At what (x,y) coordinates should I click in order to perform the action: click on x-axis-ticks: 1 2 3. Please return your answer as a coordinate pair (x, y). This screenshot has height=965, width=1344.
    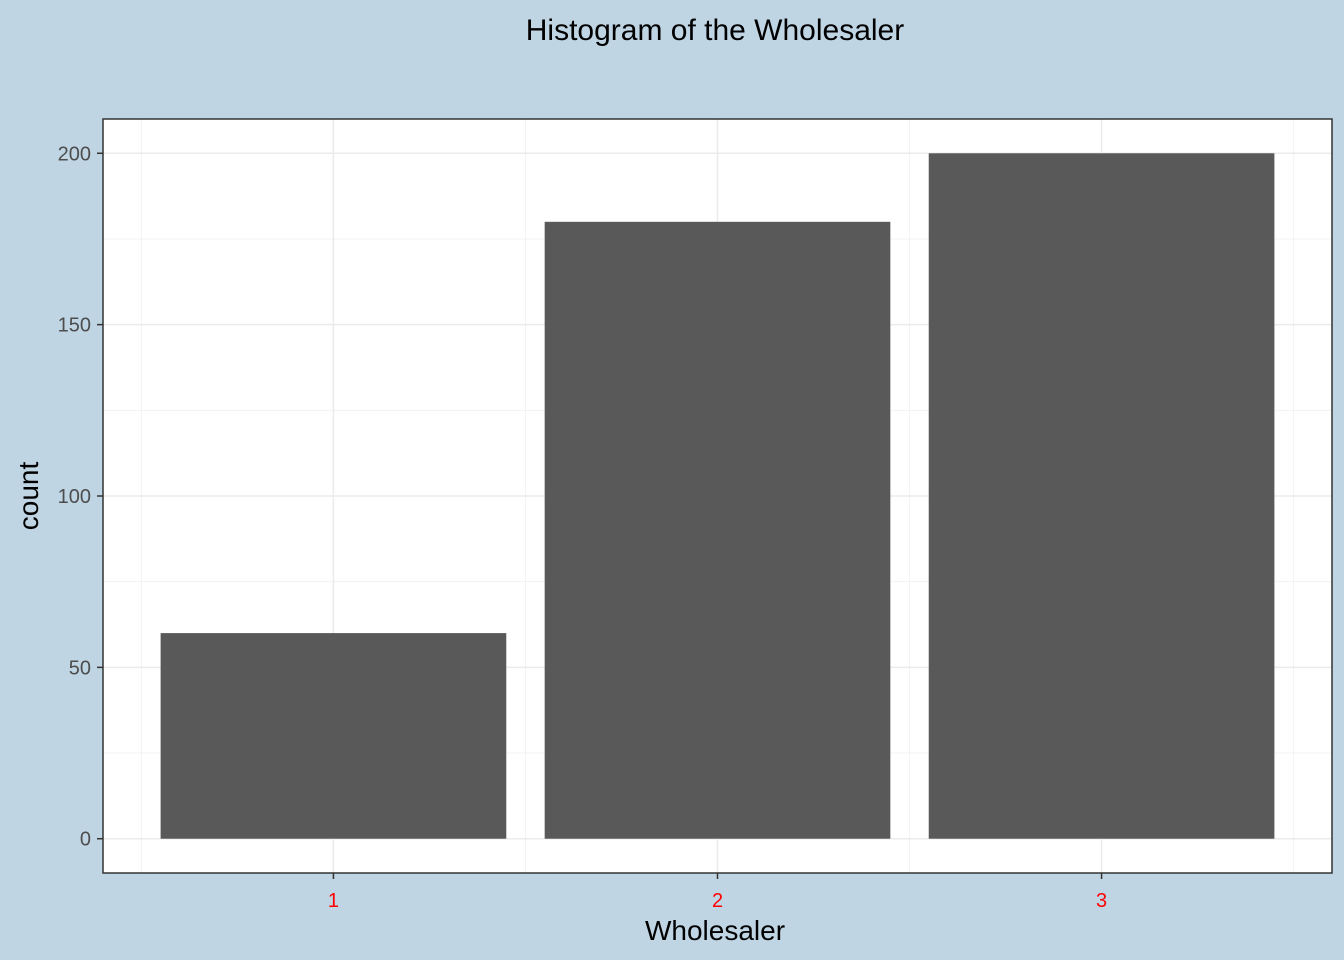
    Looking at the image, I should click on (717, 892).